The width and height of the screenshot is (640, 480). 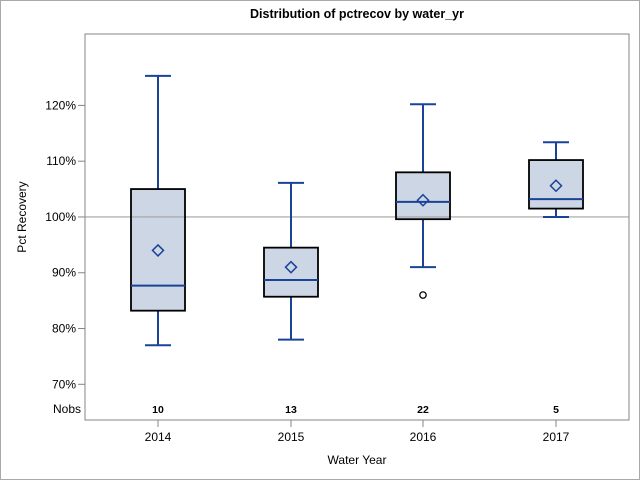 What do you see at coordinates (64, 273) in the screenshot?
I see `y-tick-label-90: 90%` at bounding box center [64, 273].